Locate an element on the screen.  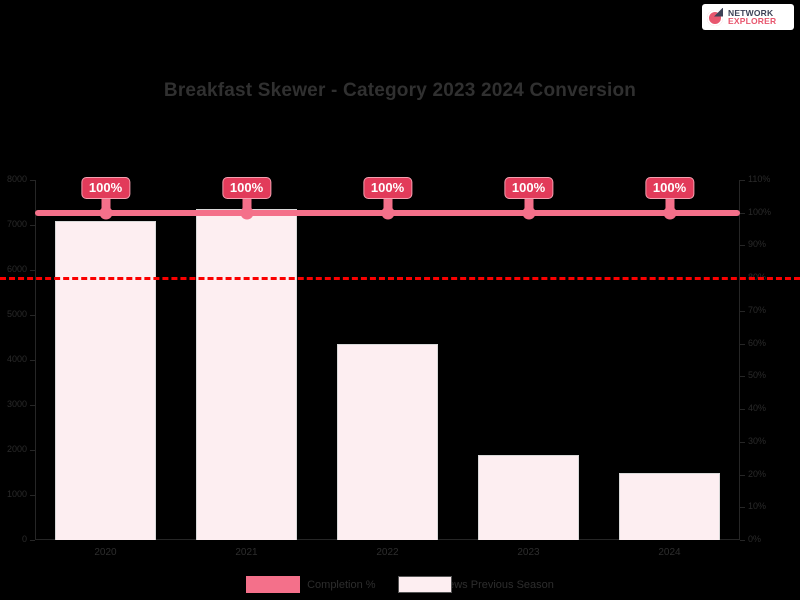
completion-data-label-2020: 100% is located at coordinates (105, 187).